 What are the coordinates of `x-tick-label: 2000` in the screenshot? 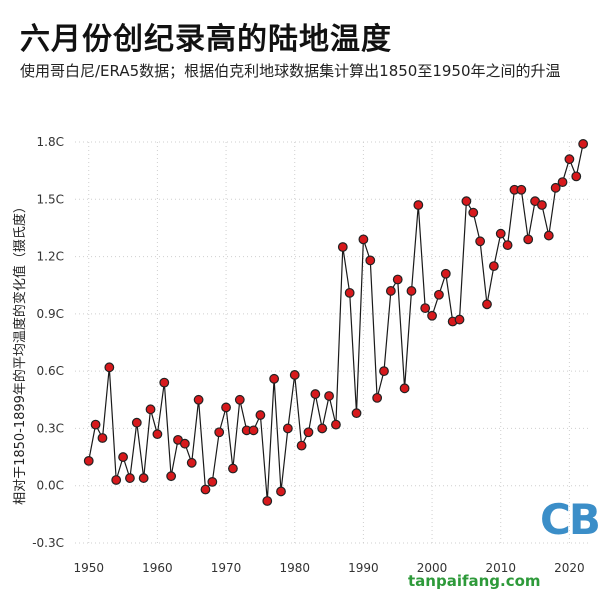 It's located at (432, 568).